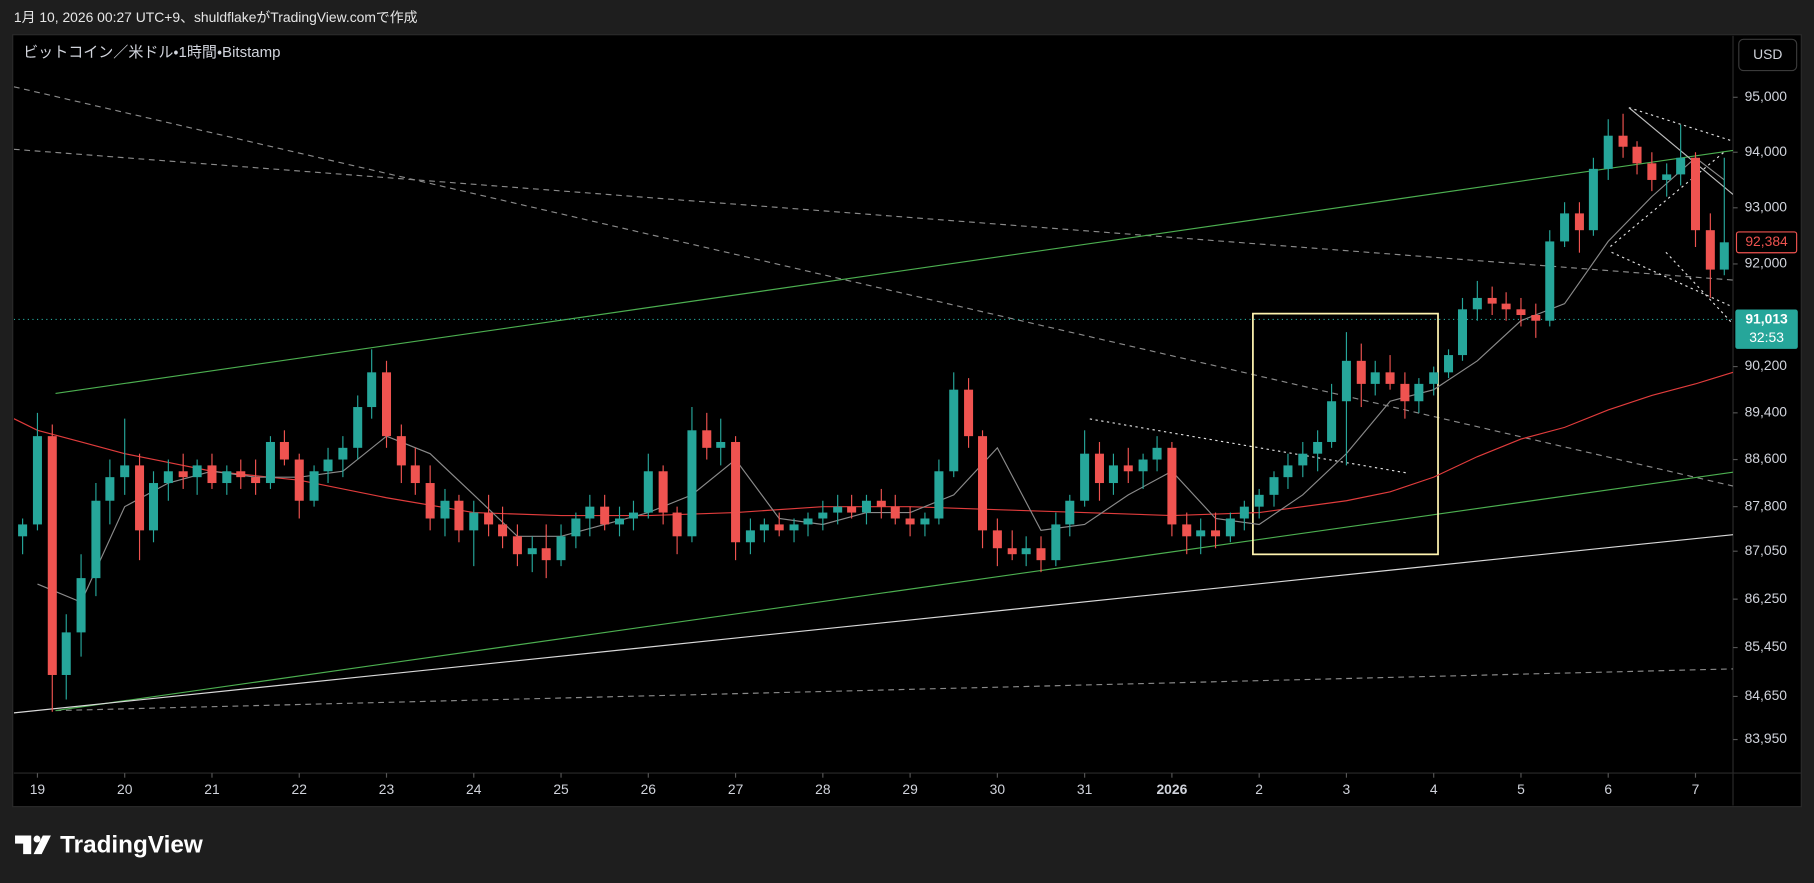 Image resolution: width=1814 pixels, height=883 pixels. Describe the element at coordinates (1347, 789) in the screenshot. I see `x-tick-label: 3` at that location.